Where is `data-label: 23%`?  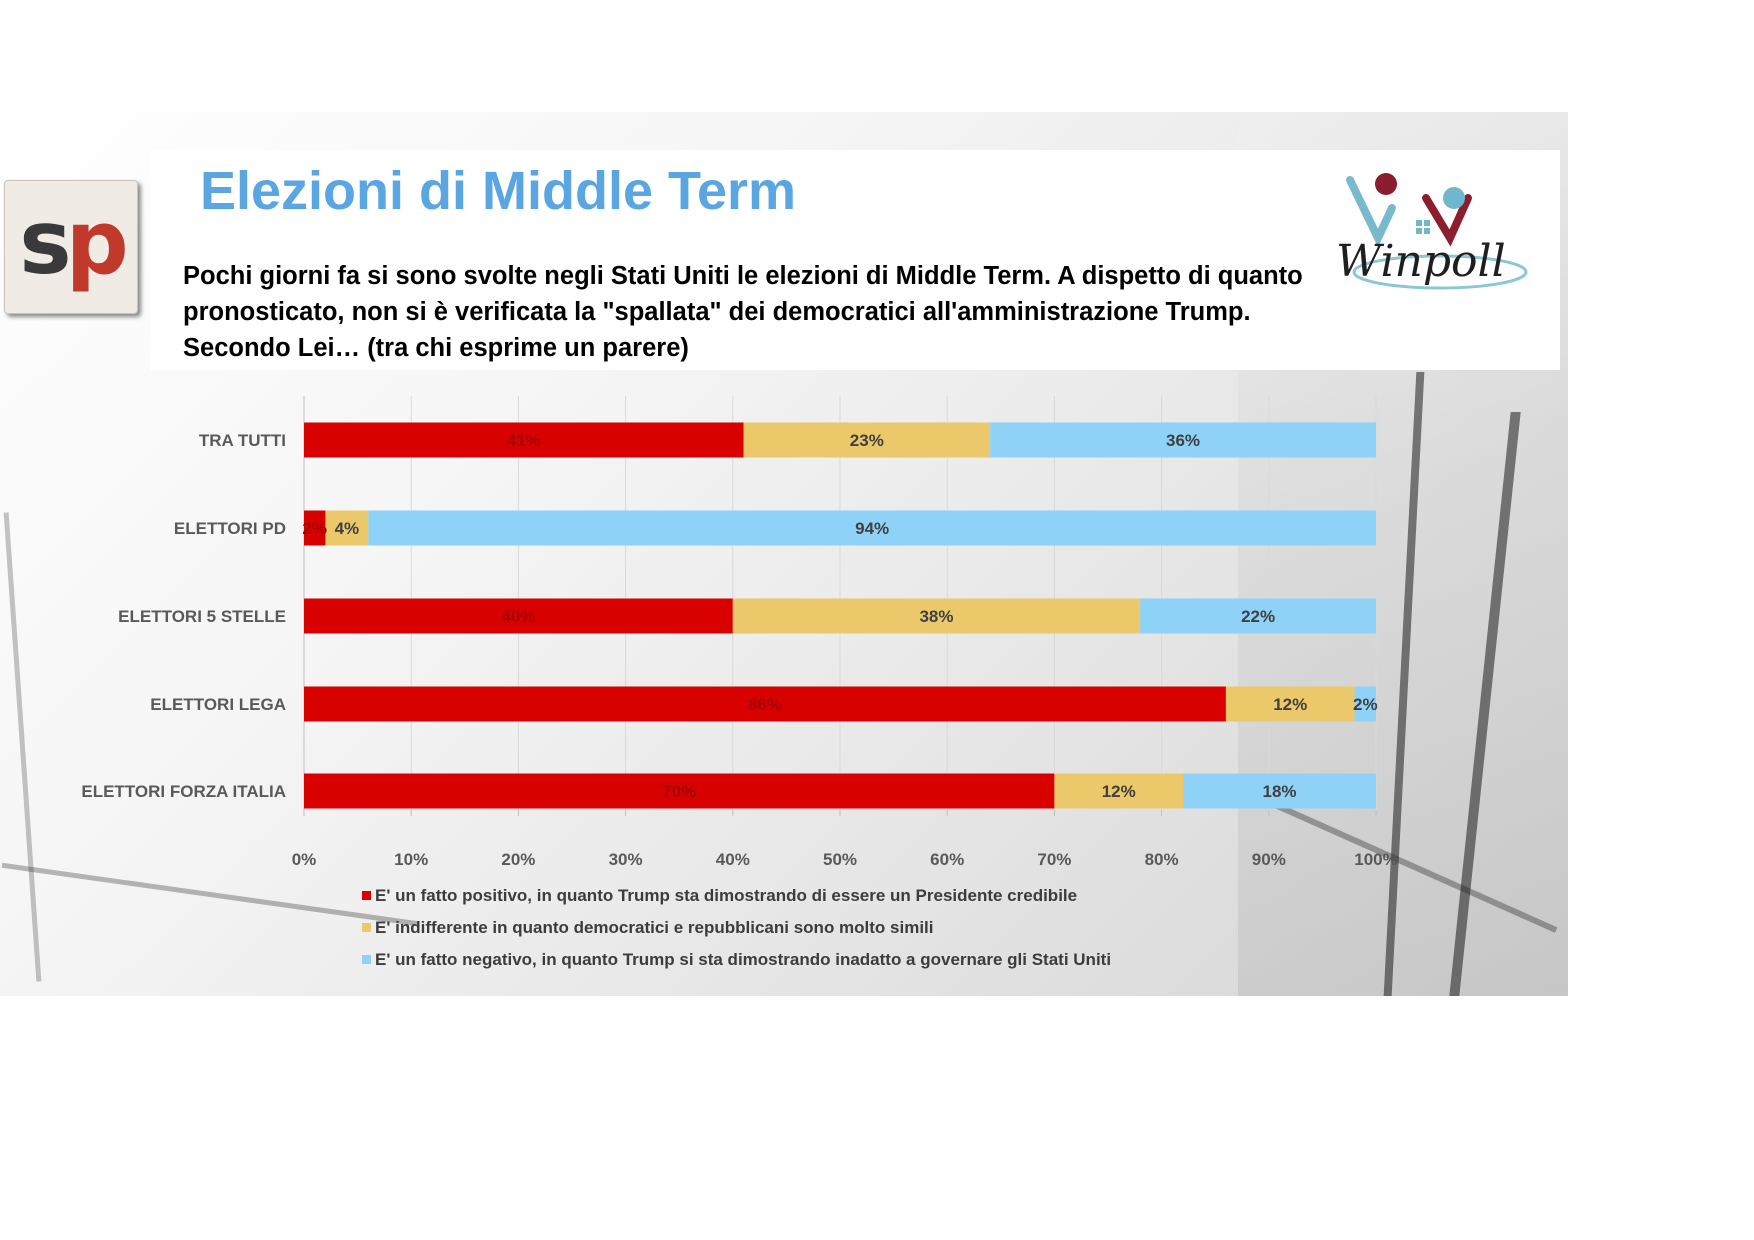
data-label: 23% is located at coordinates (867, 440).